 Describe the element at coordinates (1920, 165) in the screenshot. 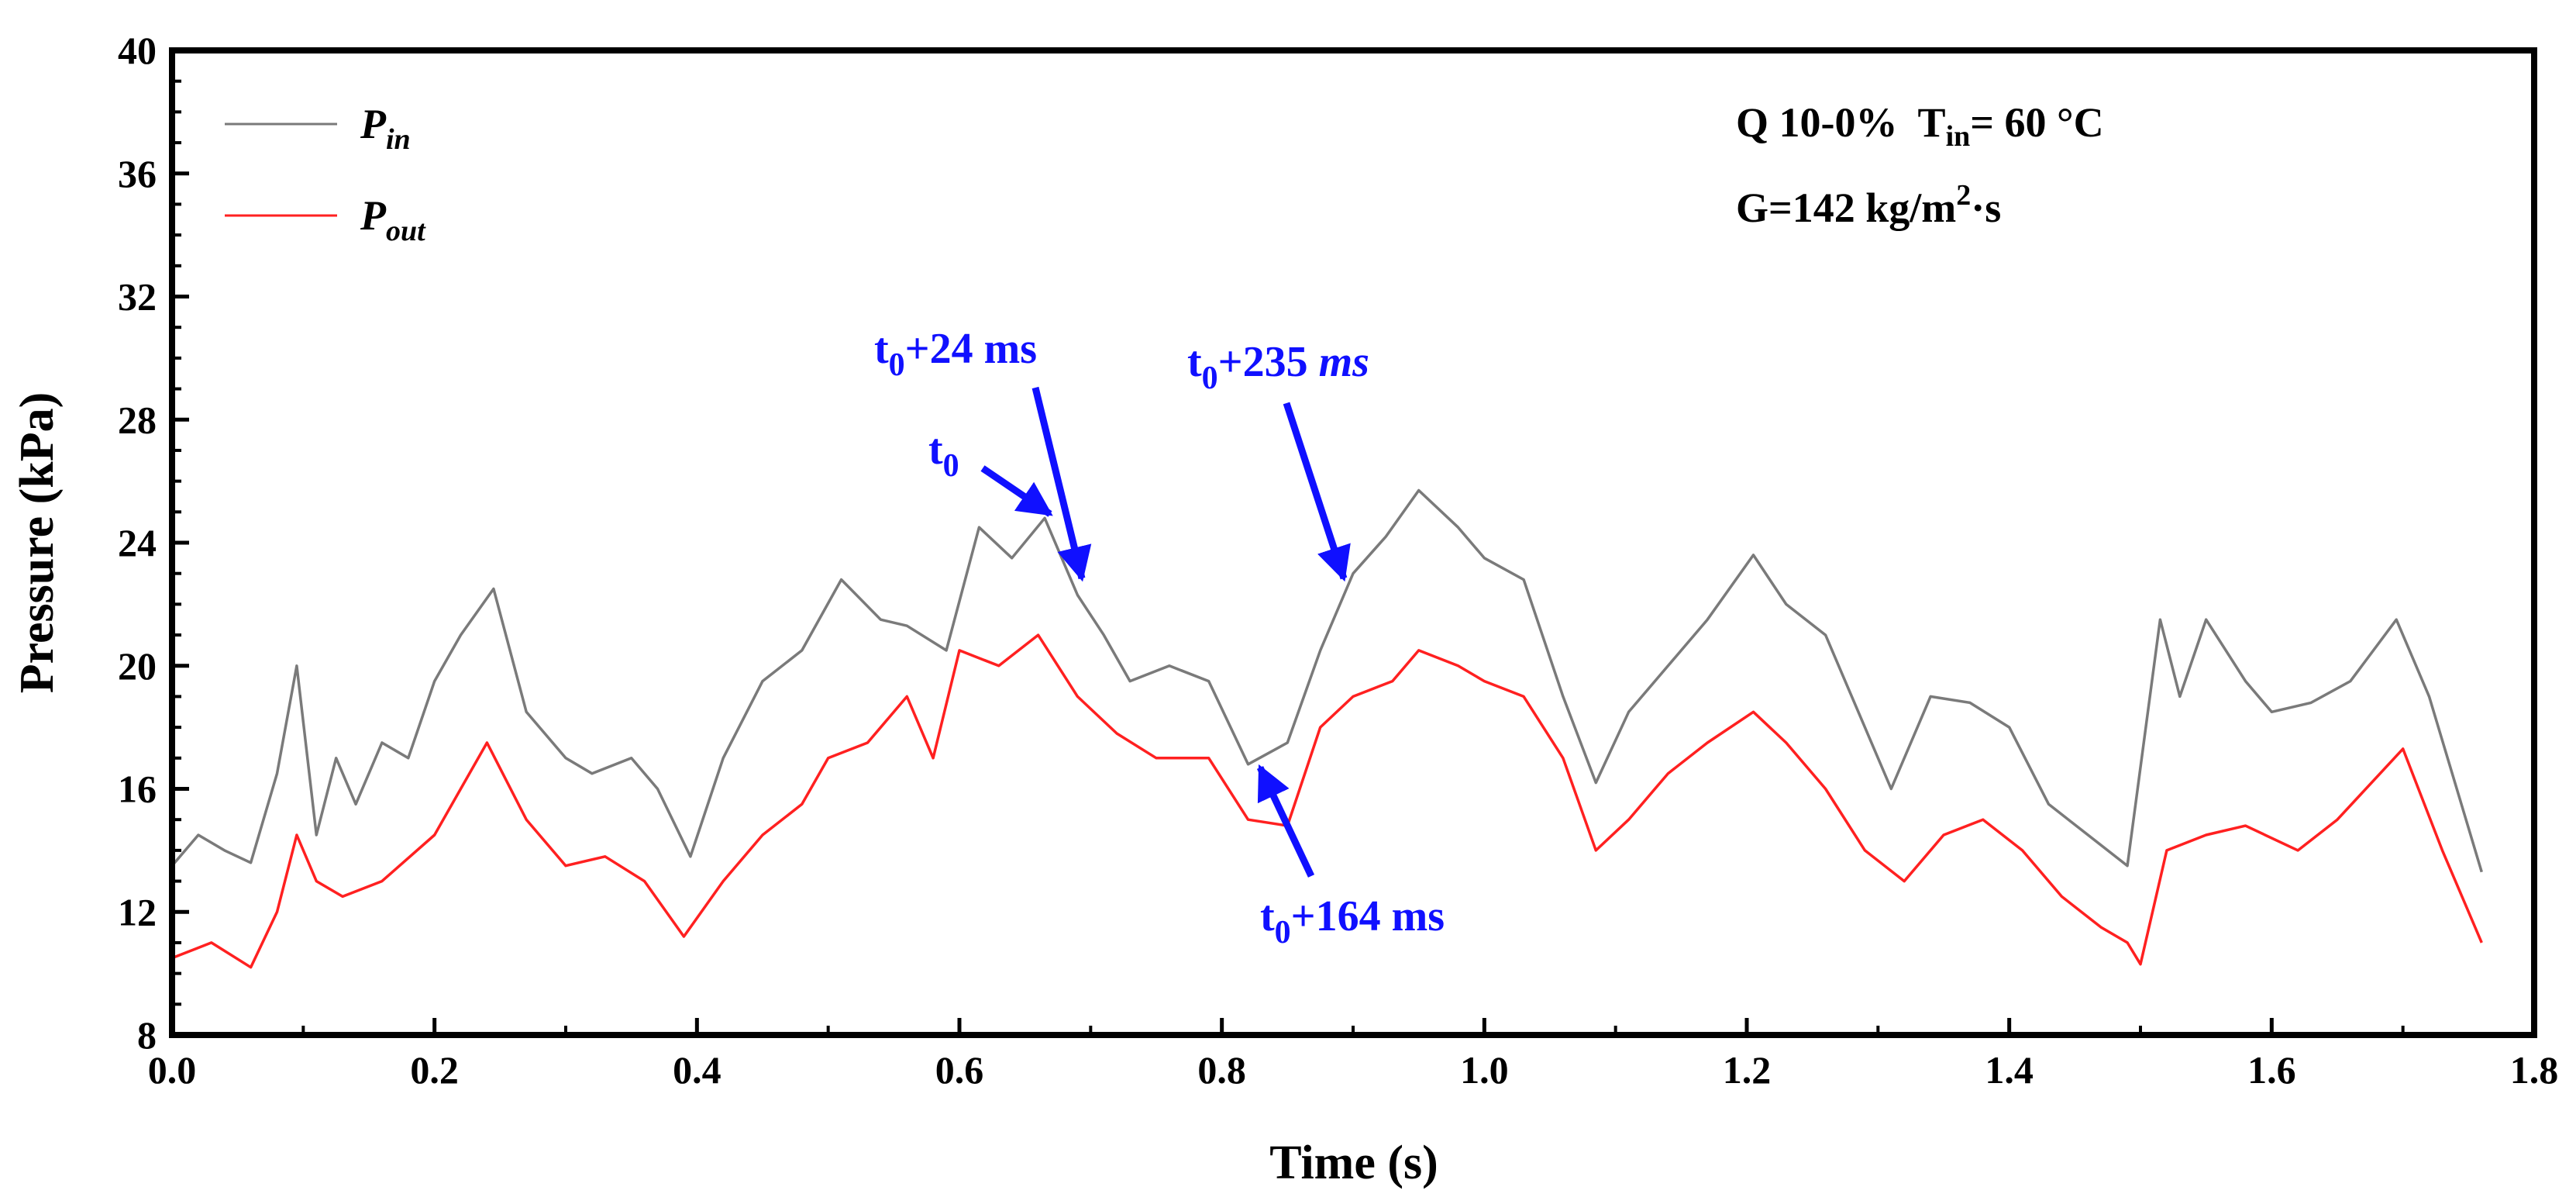

I see `condition-labels: Q 10-0% Tin= 60 °C G=142 kg/m2·s` at that location.